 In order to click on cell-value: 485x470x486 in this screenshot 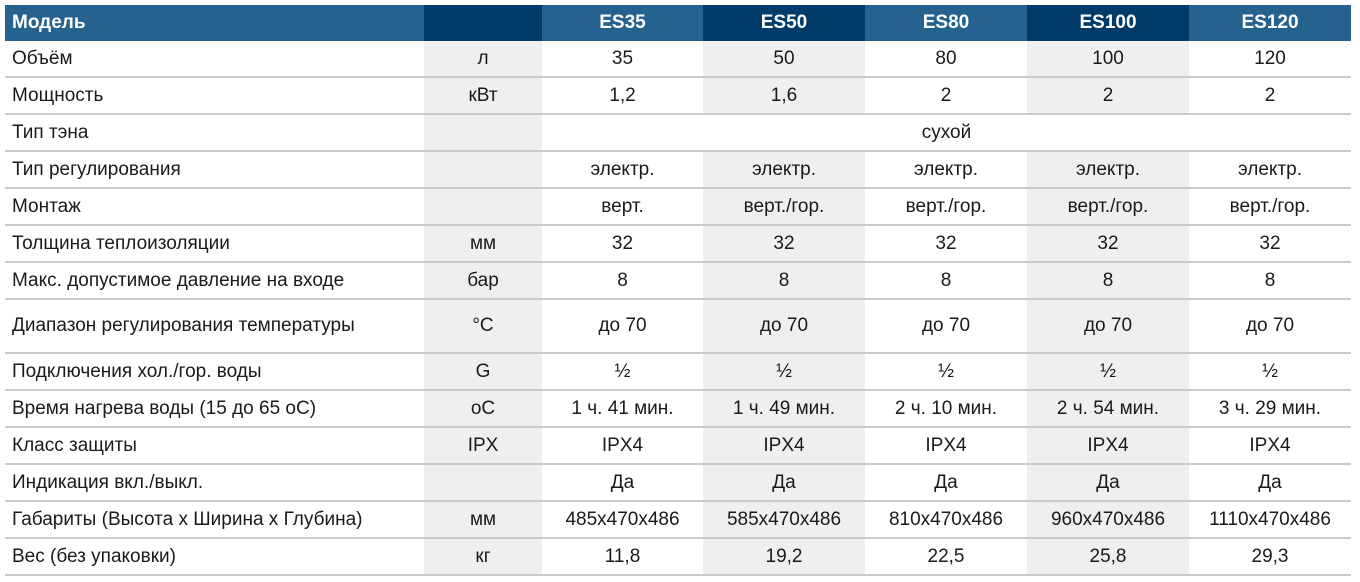, I will do `click(622, 520)`.